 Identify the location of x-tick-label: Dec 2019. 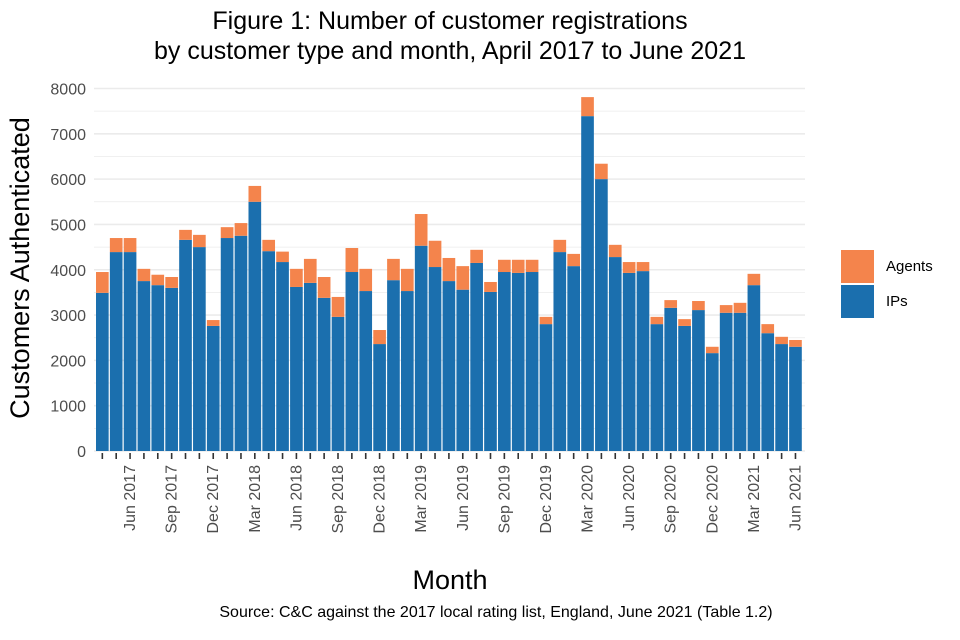
(546, 499).